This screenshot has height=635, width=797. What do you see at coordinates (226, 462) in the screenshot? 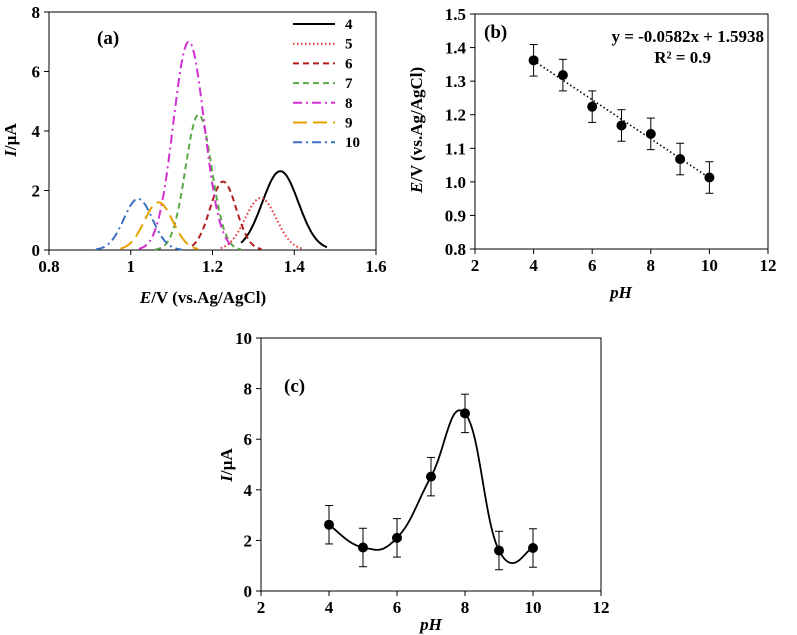
I see `panel-c-y-axis-label-text: /µA` at bounding box center [226, 462].